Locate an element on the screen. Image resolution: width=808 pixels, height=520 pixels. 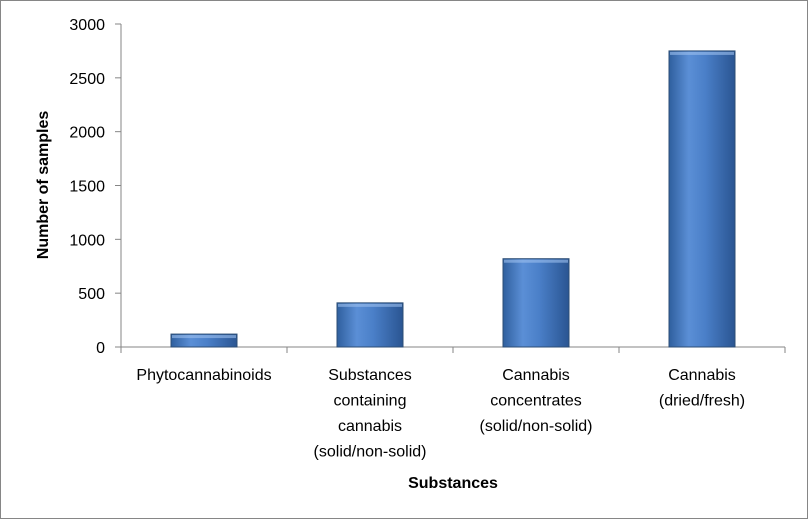
y-tick-label: 2500 is located at coordinates (87, 79).